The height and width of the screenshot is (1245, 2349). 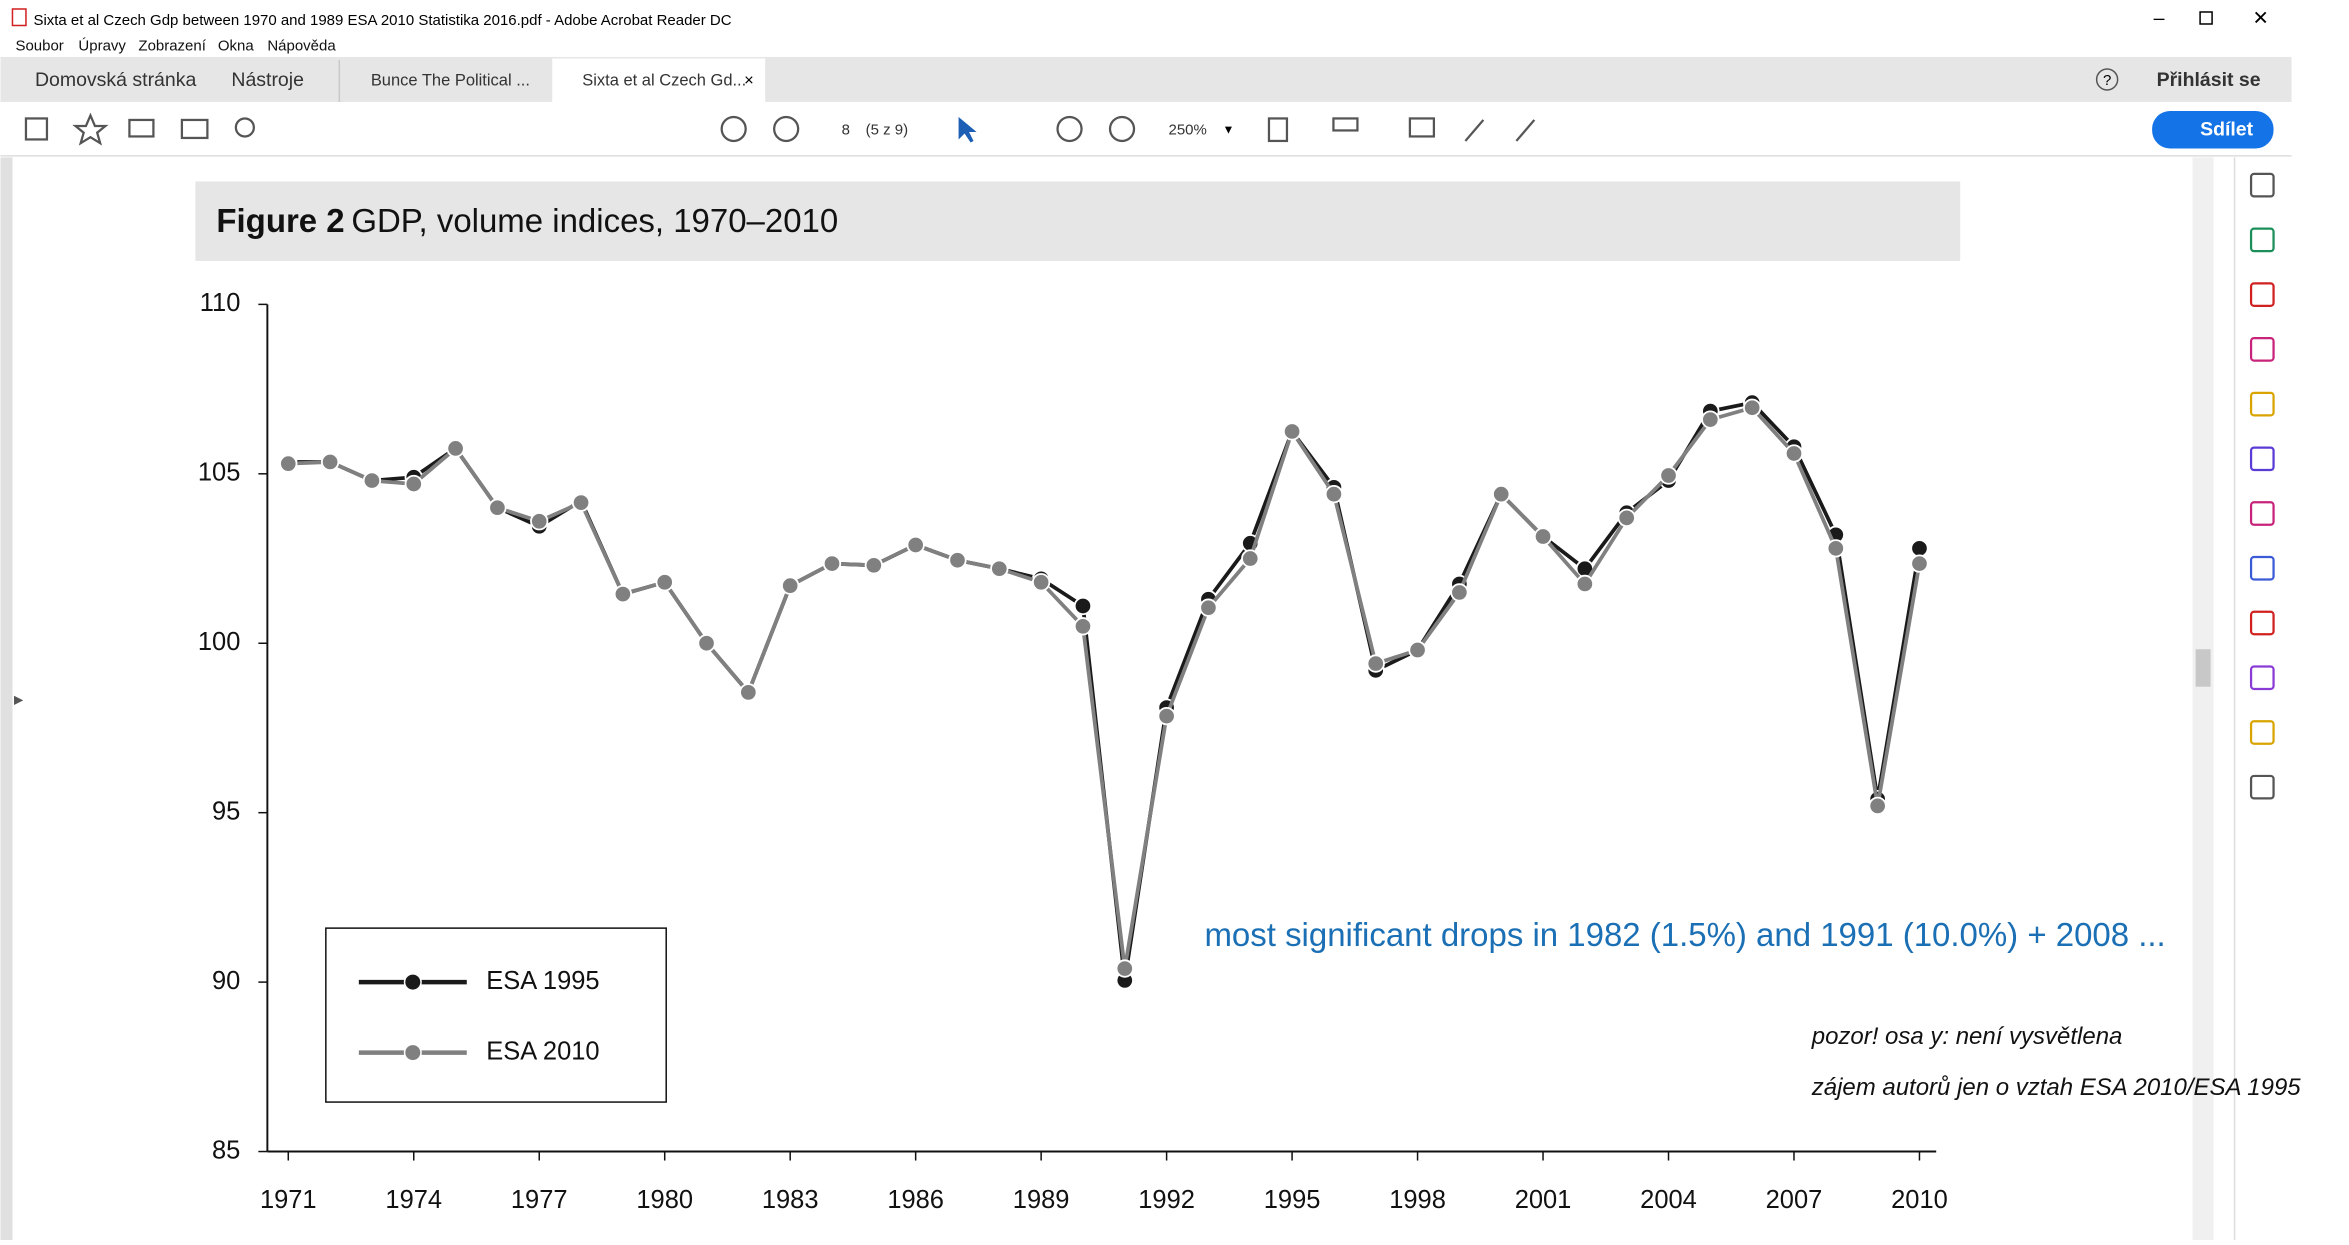 What do you see at coordinates (36, 129) in the screenshot?
I see `save-icon` at bounding box center [36, 129].